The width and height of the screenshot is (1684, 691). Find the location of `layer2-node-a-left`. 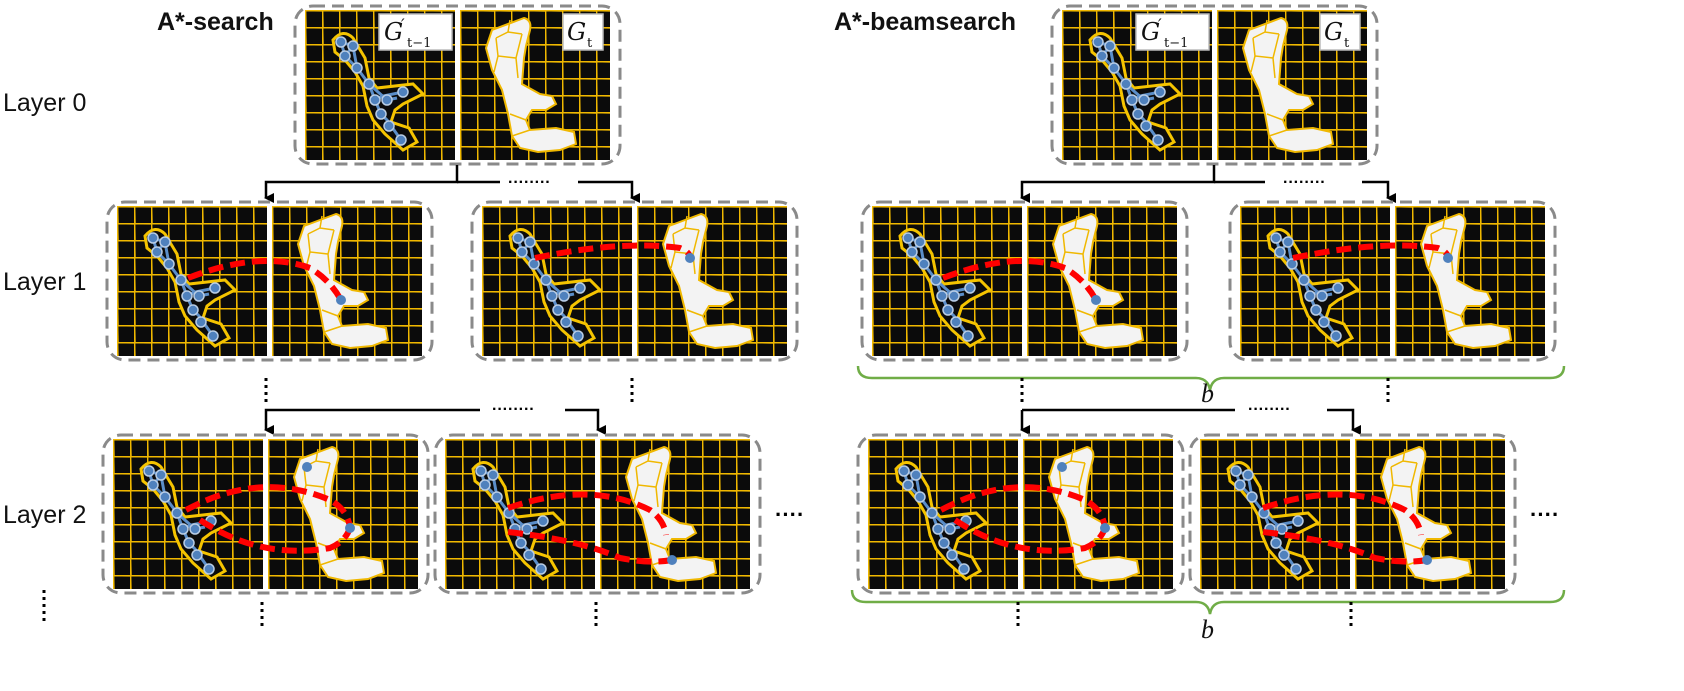

layer2-node-a-left is located at coordinates (265, 514).